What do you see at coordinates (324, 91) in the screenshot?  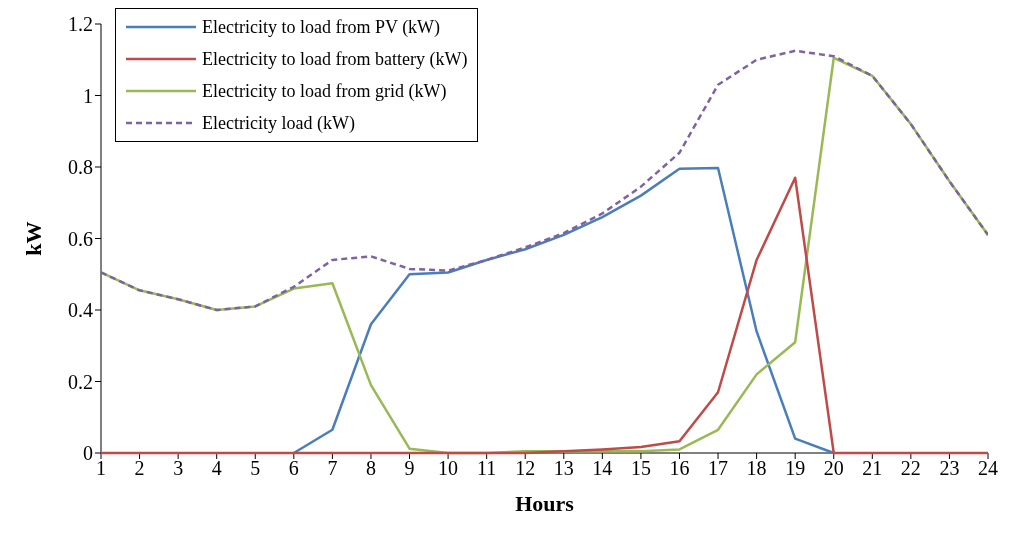 I see `legend-label: Electricity to load from grid (kW)` at bounding box center [324, 91].